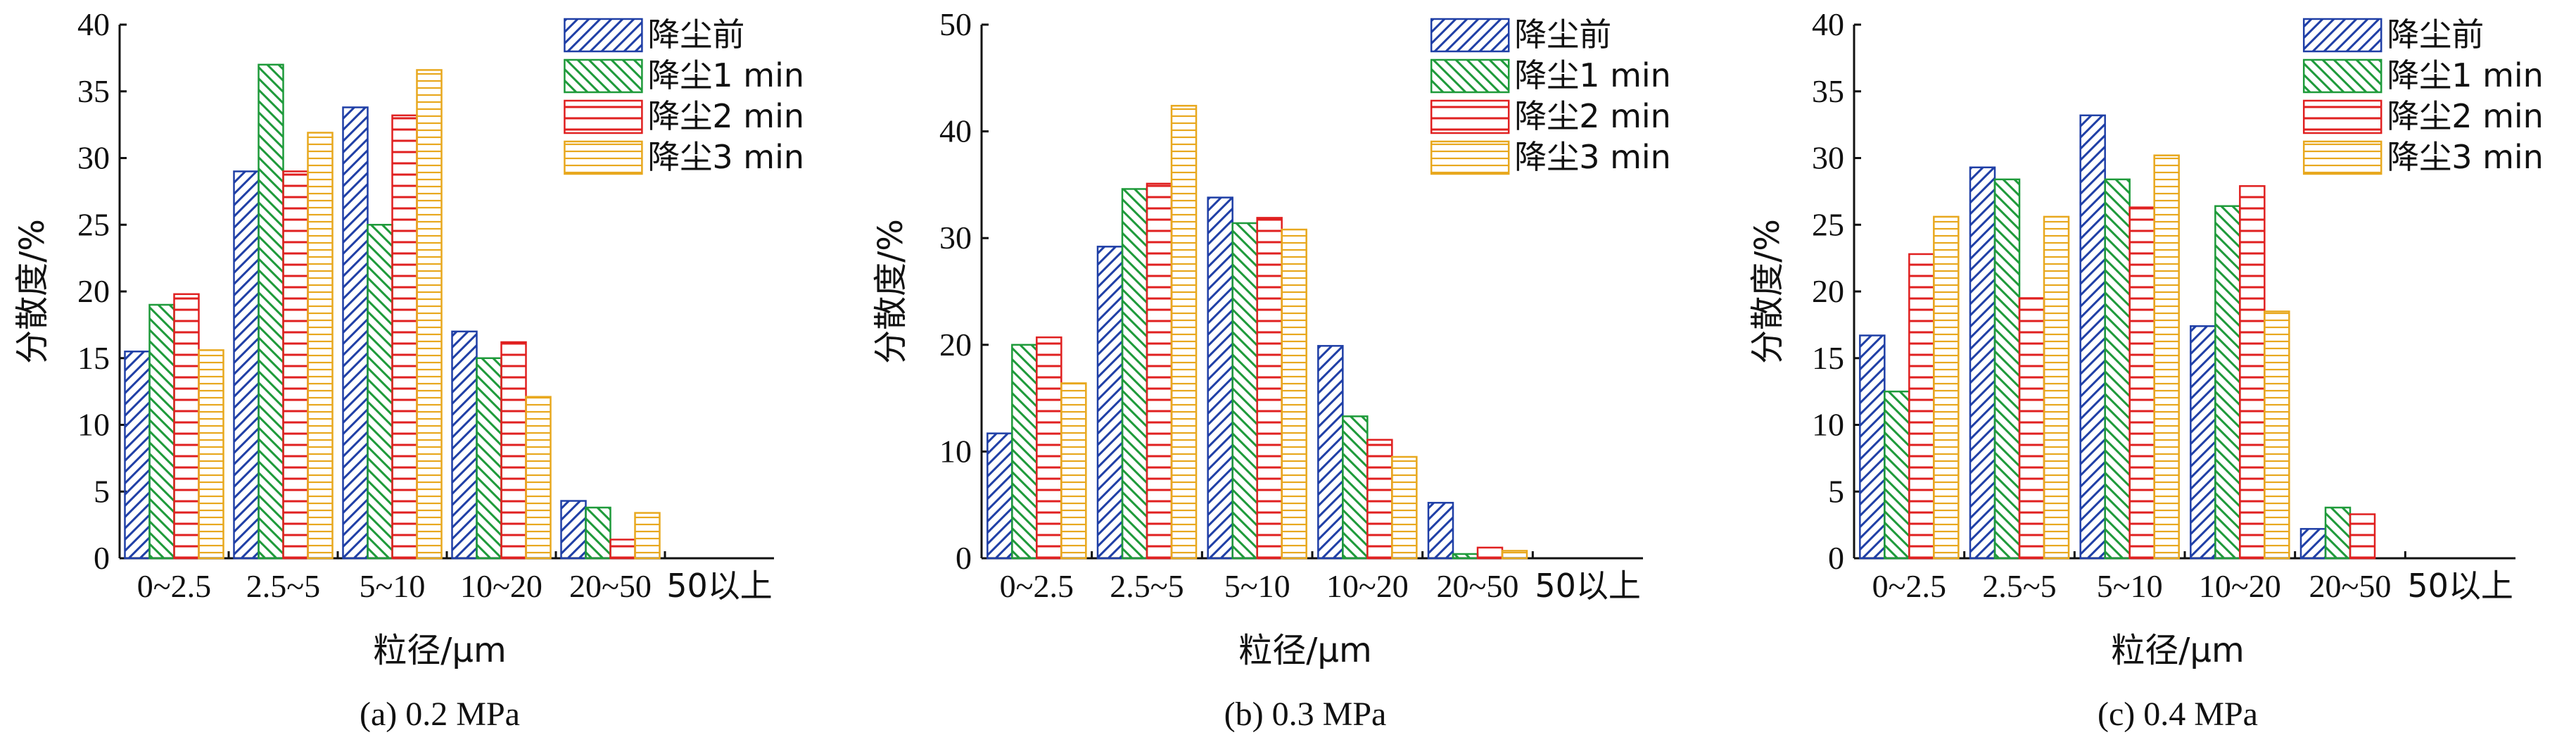  Describe the element at coordinates (102, 491) in the screenshot. I see `y-tick-label: 5` at that location.